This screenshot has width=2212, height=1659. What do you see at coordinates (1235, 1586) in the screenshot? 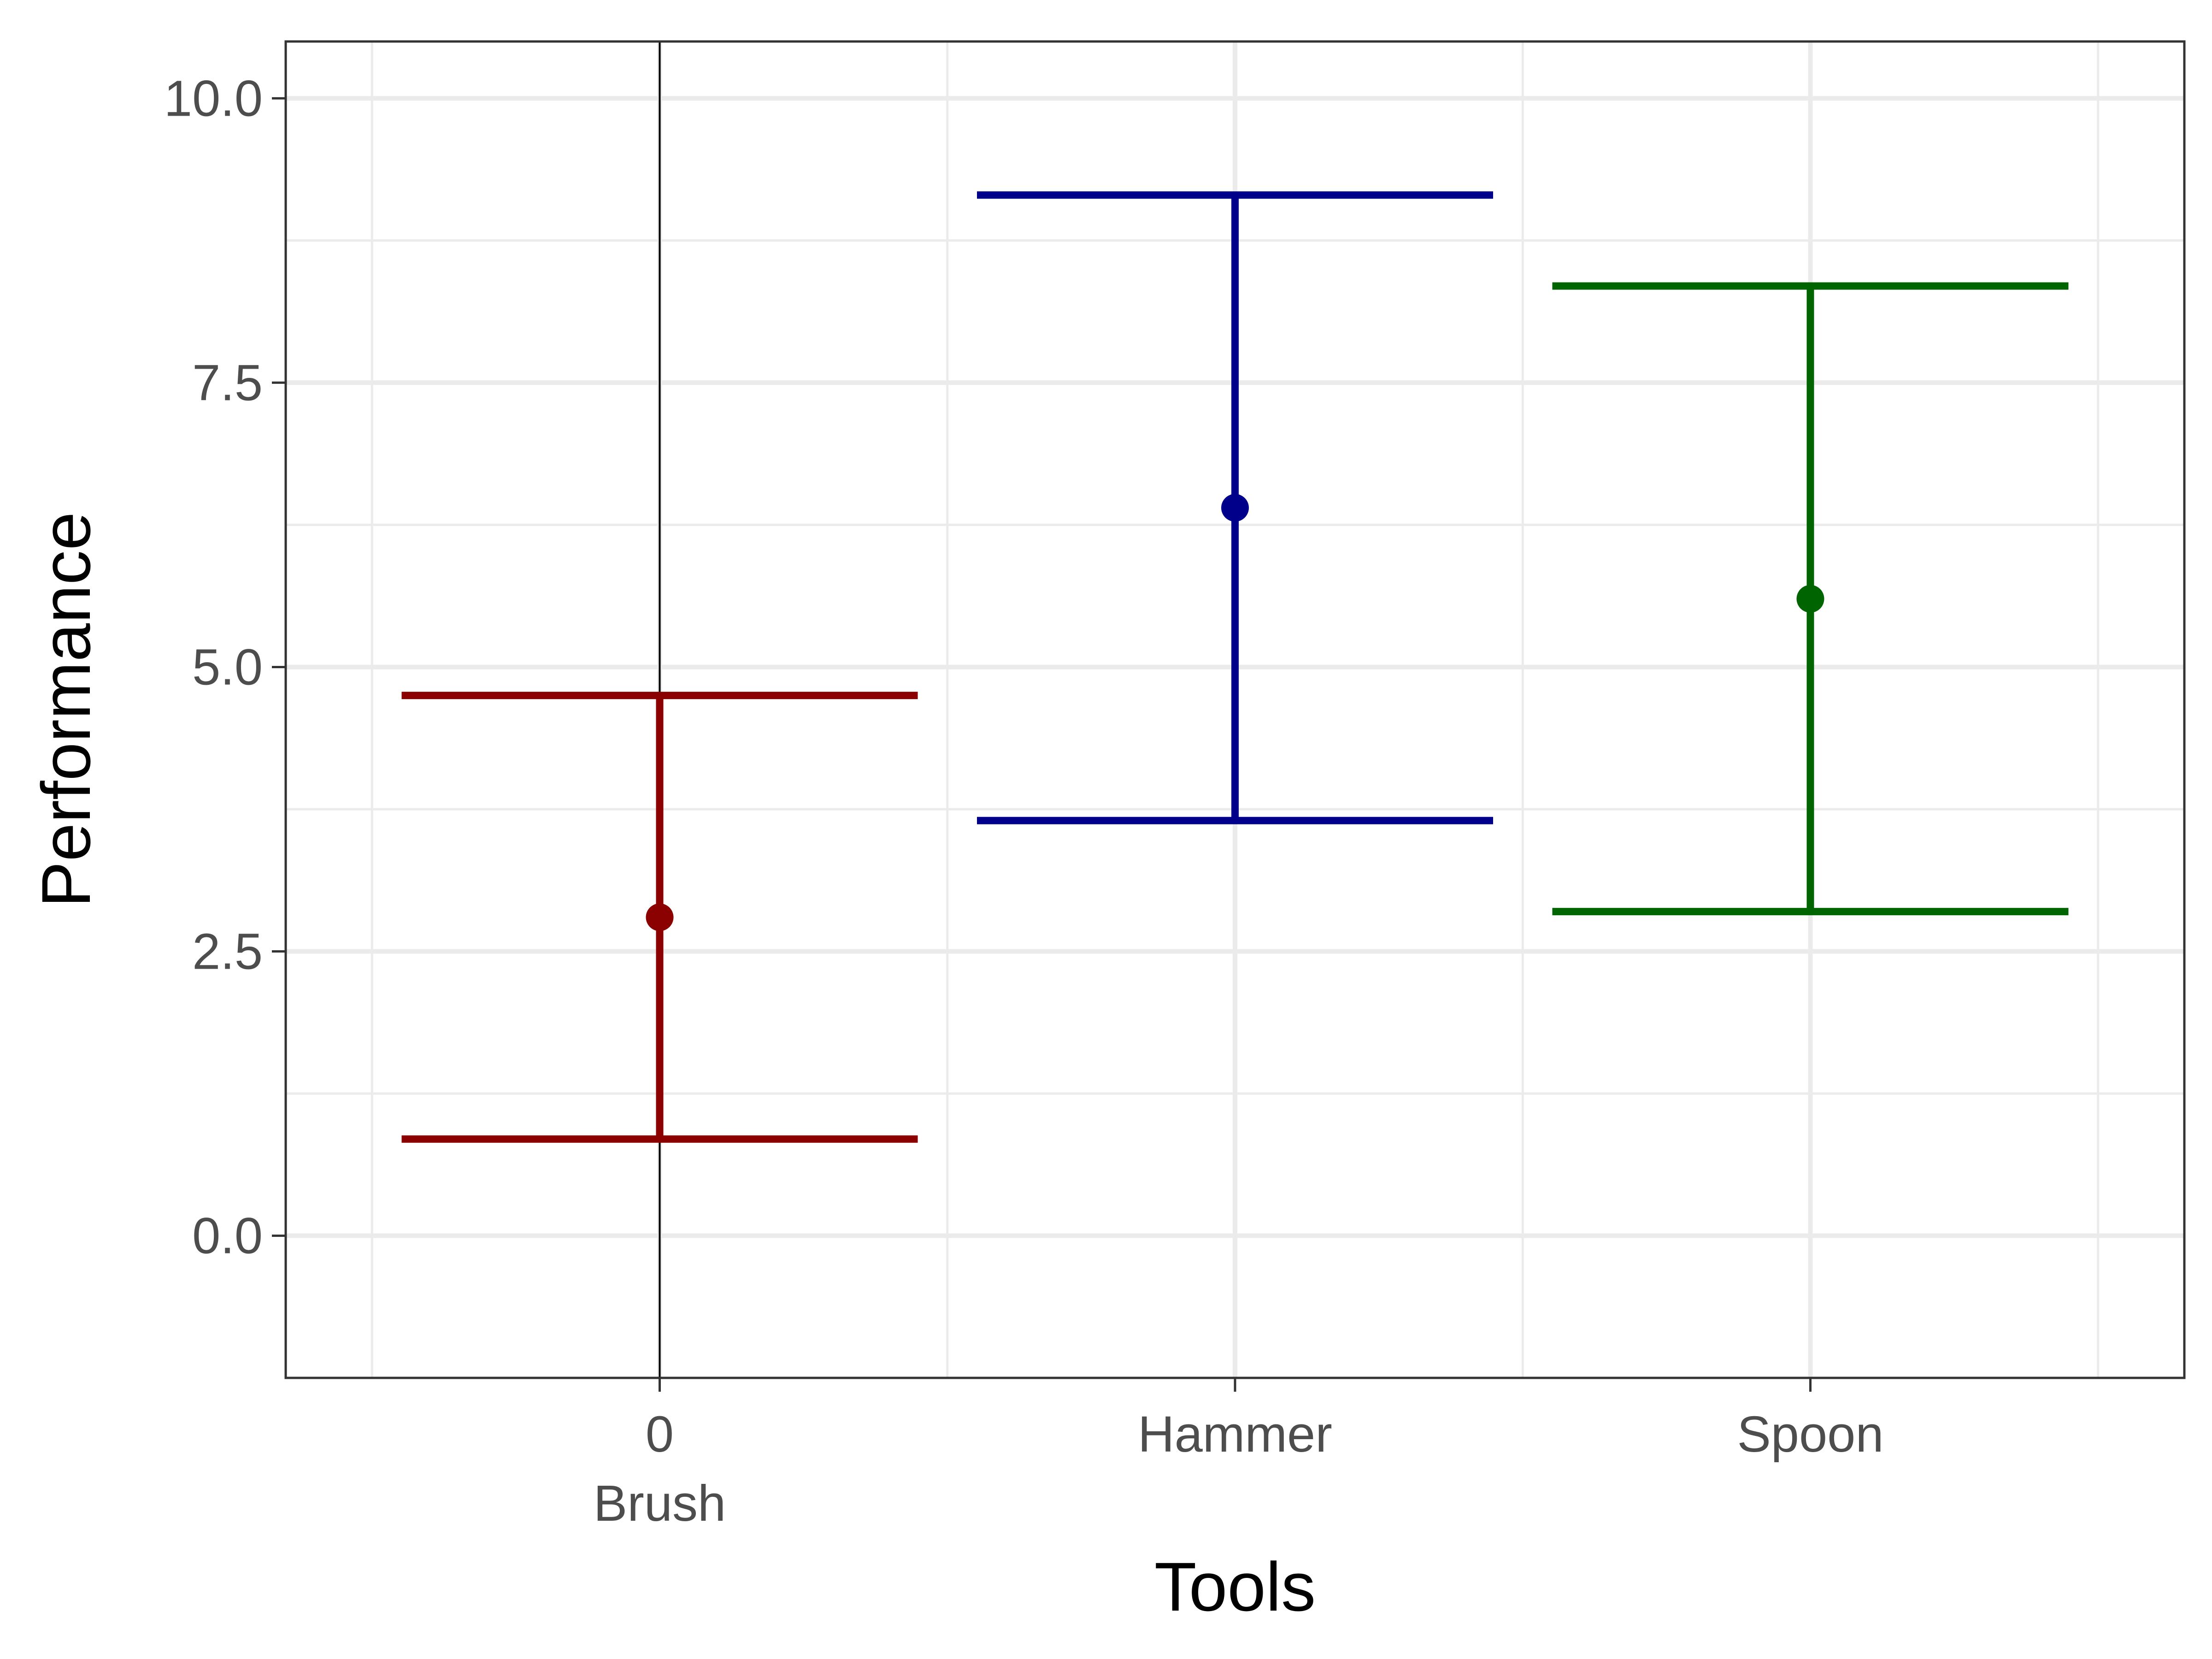
I see `x-axis-title: Tools` at bounding box center [1235, 1586].